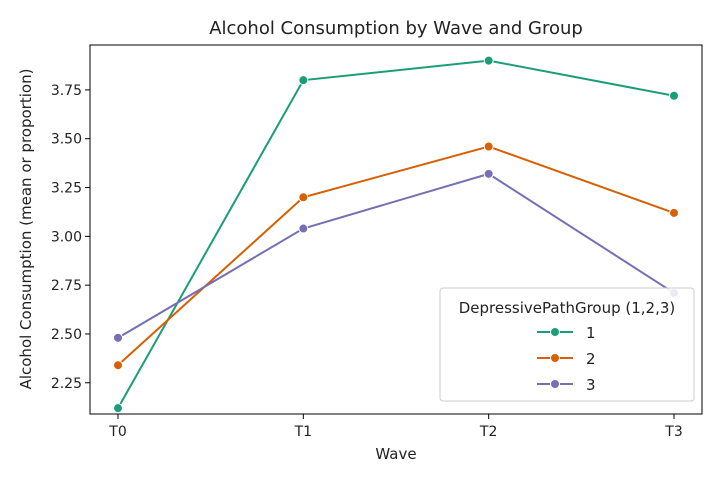 This screenshot has height=480, width=720. What do you see at coordinates (591, 385) in the screenshot?
I see `legend-label: 3` at bounding box center [591, 385].